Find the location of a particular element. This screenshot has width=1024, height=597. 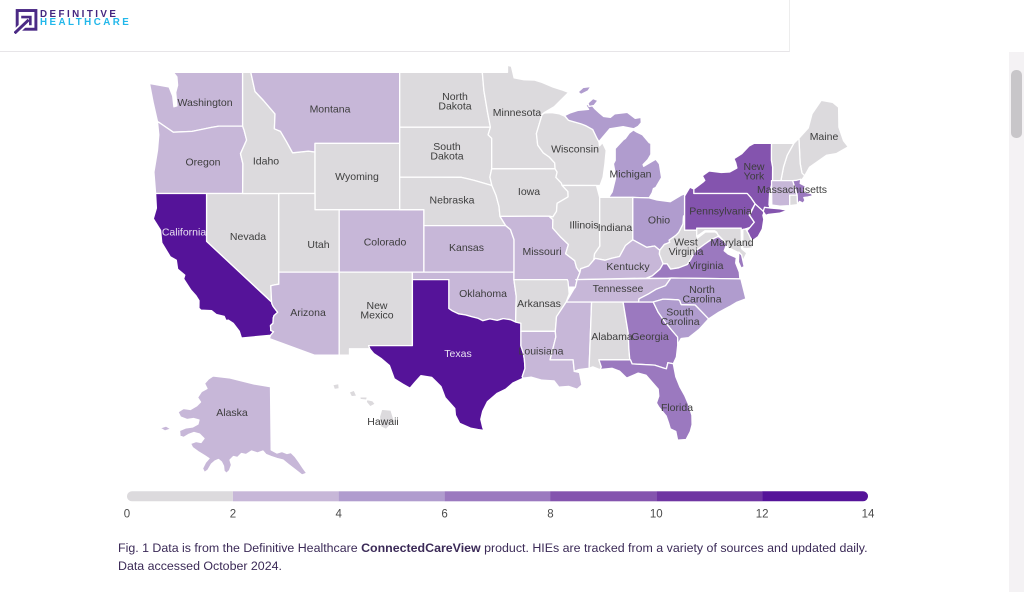

svg-text: 10 is located at coordinates (656, 514).